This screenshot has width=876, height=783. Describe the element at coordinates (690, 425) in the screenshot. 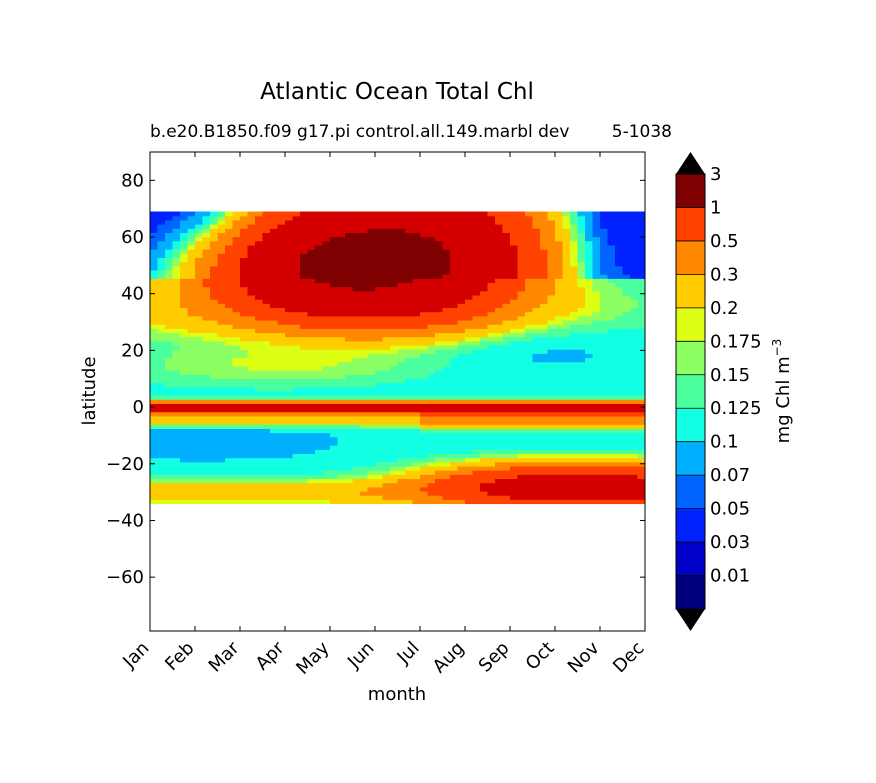

I see `colorbar-bin` at that location.